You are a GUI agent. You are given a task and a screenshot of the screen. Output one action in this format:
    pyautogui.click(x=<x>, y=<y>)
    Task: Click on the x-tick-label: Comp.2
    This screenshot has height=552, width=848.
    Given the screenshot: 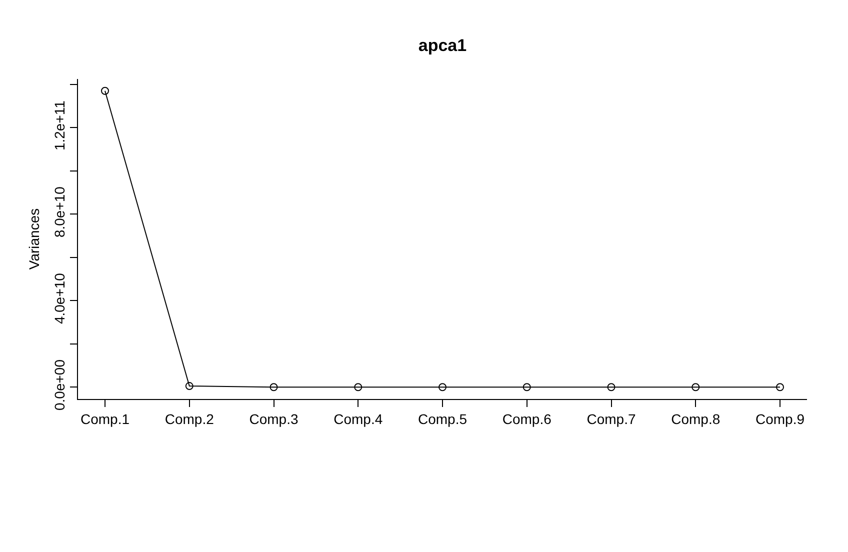 What is the action you would take?
    pyautogui.click(x=189, y=418)
    